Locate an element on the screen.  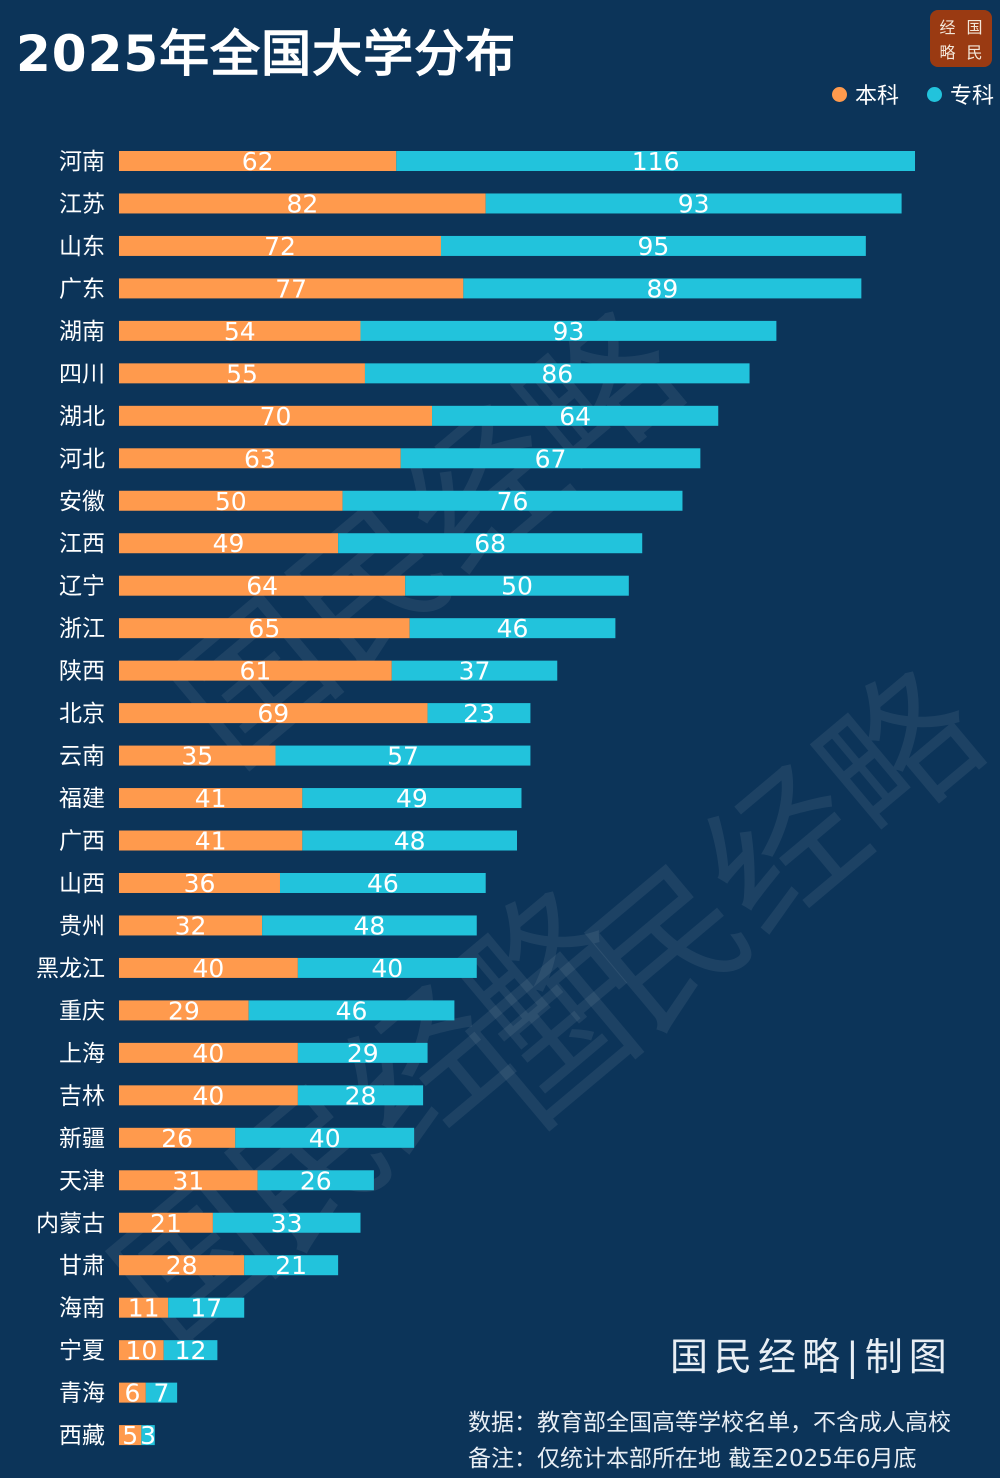
data-label: 55 is located at coordinates (242, 373).